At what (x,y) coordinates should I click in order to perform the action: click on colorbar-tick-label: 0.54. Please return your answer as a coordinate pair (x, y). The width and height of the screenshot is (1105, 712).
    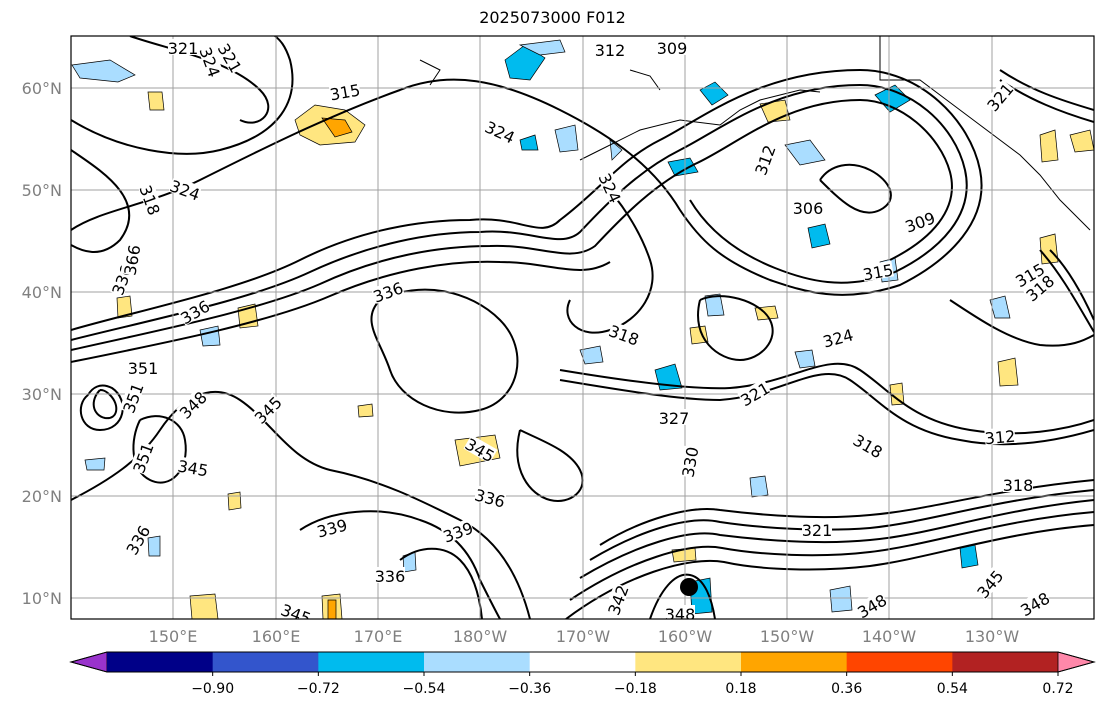
    Looking at the image, I should click on (952, 689).